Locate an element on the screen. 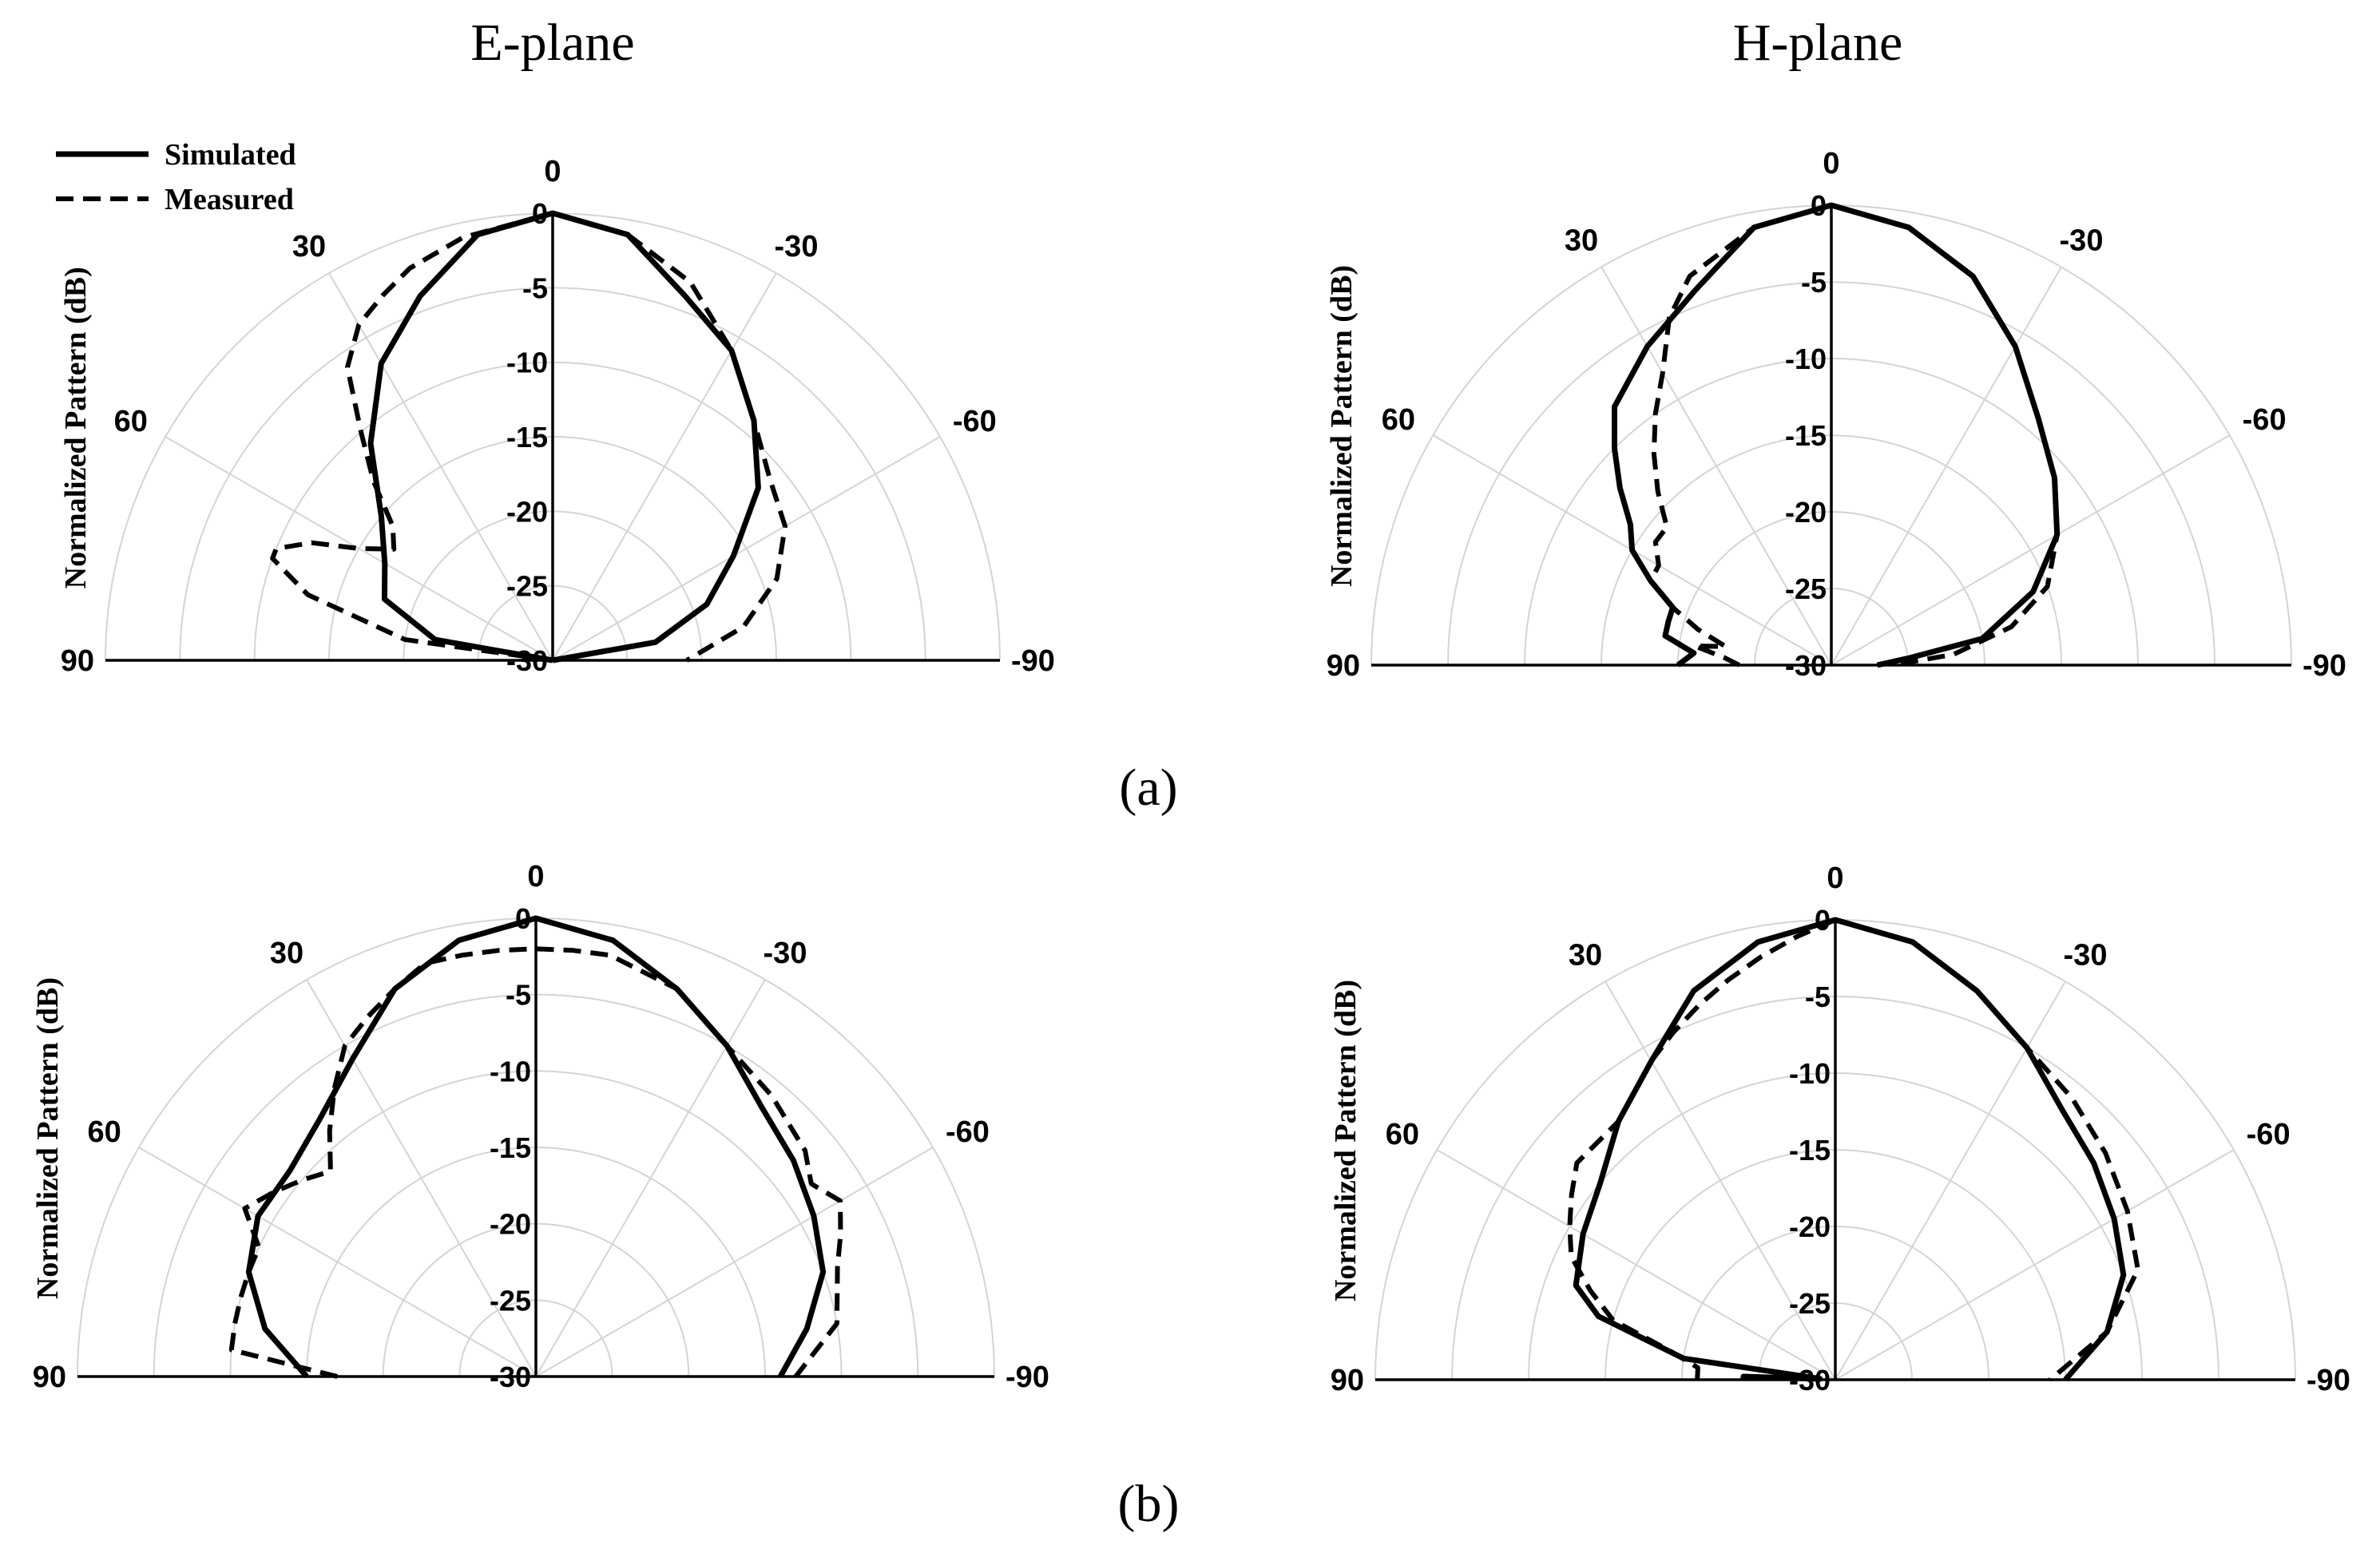 The height and width of the screenshot is (1549, 2380). row-caption-2: (b) is located at coordinates (1149, 1504).